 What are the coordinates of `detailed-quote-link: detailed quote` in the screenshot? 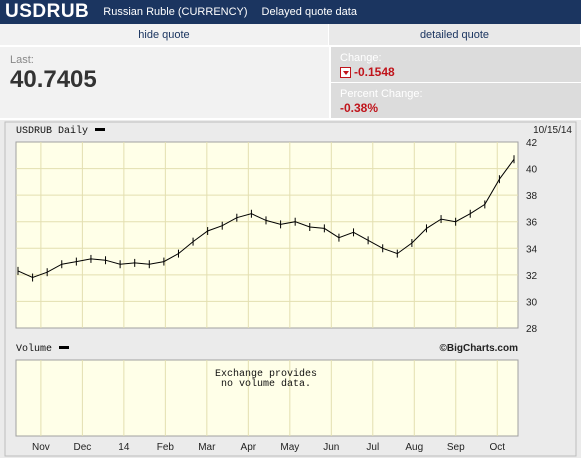 It's located at (455, 34).